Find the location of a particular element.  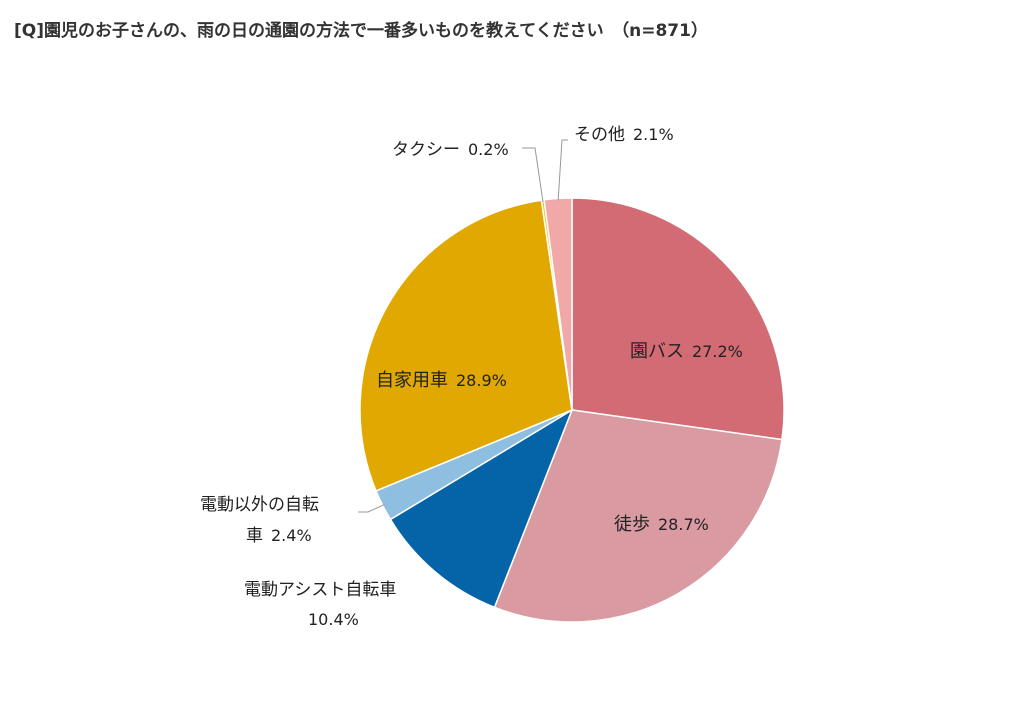

slice-e-assist-bike is located at coordinates (481, 508).